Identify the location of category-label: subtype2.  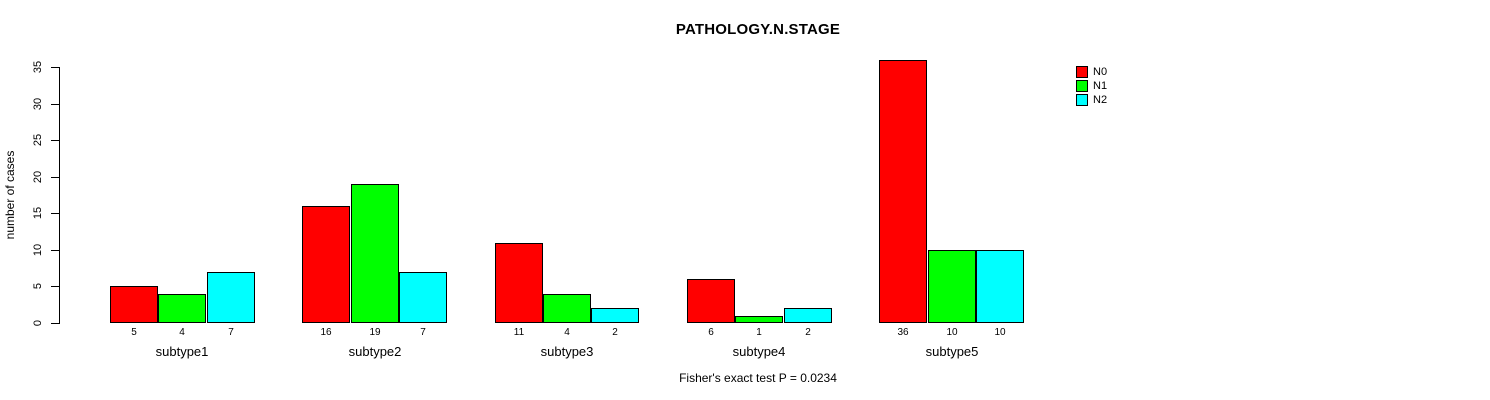
(375, 351).